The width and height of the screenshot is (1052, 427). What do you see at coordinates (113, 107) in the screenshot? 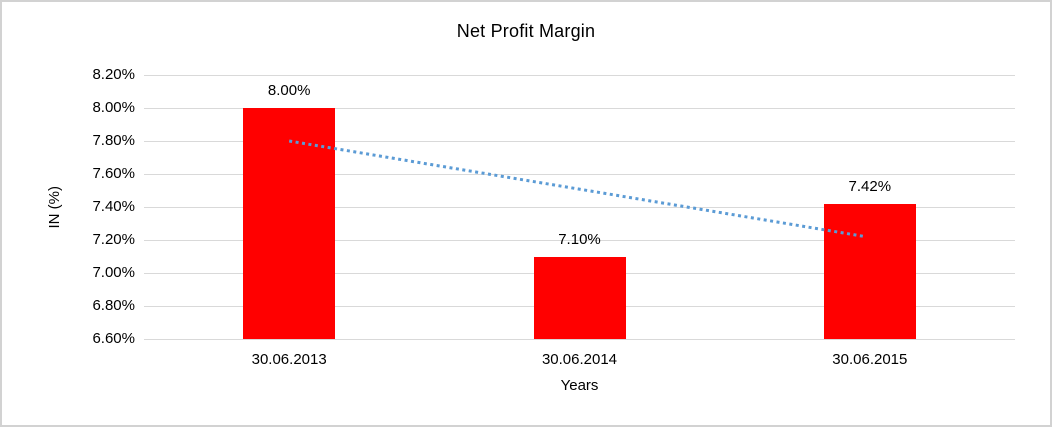
I see `y-tick-label: 8.00%` at bounding box center [113, 107].